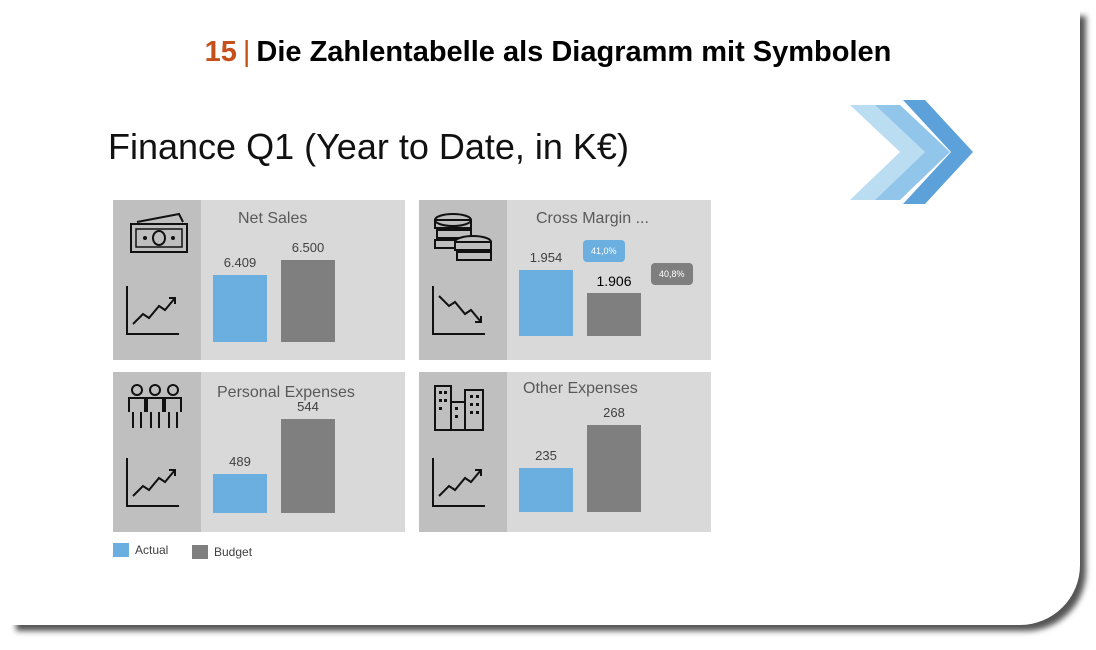 Image resolution: width=1096 pixels, height=650 pixels. What do you see at coordinates (614, 412) in the screenshot?
I see `data-label: 268` at bounding box center [614, 412].